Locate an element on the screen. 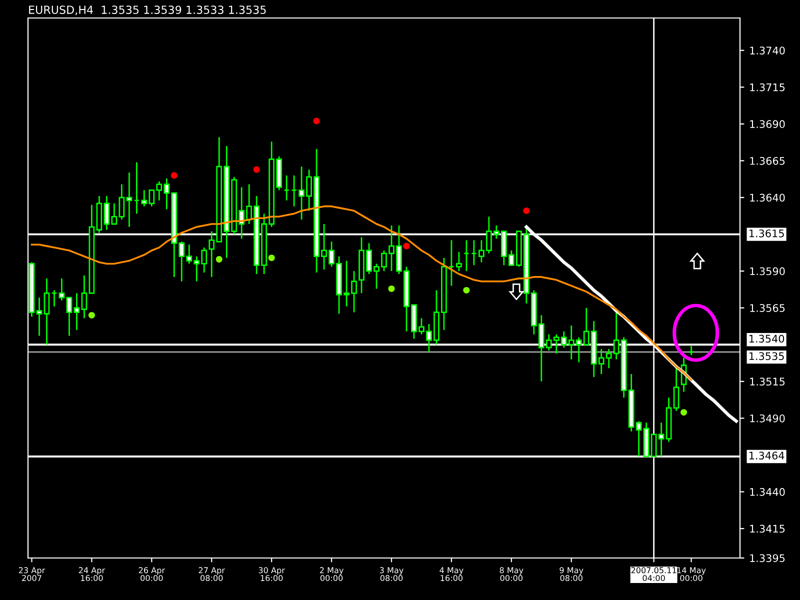 The height and width of the screenshot is (600, 800). y-tick-label: 1.3415 is located at coordinates (767, 528).